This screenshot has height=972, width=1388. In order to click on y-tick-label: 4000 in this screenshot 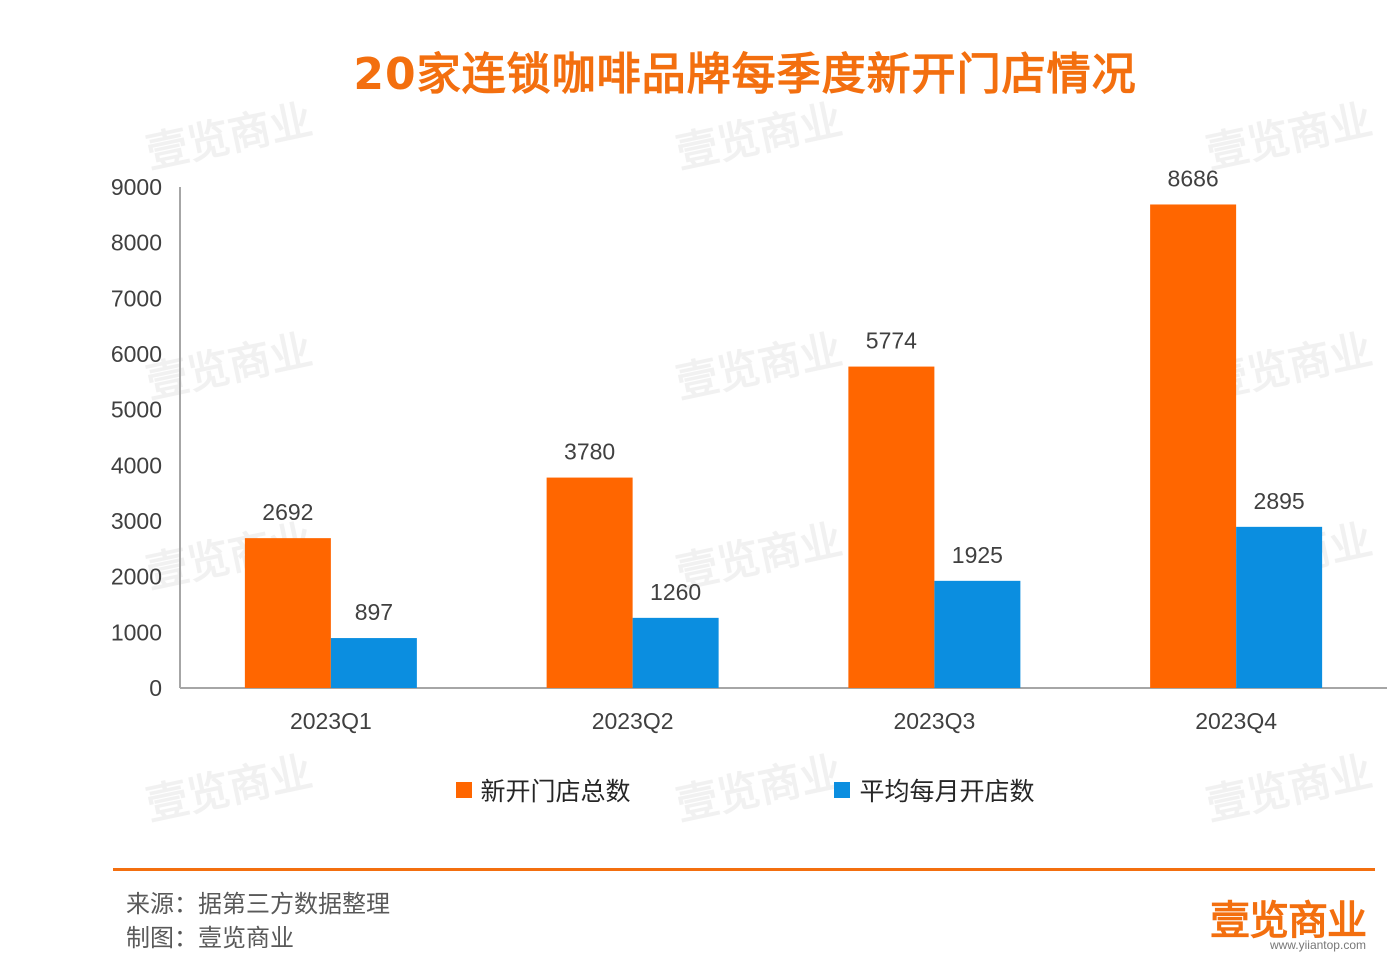, I will do `click(136, 465)`.